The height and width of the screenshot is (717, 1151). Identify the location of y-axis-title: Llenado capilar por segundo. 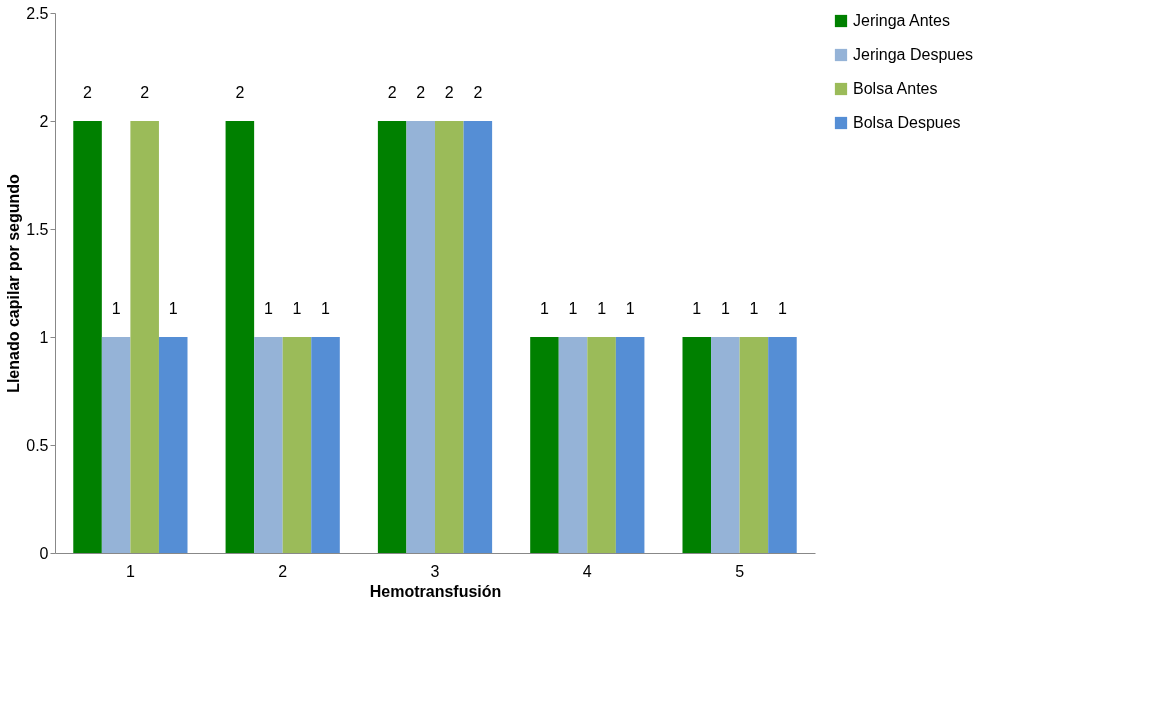
(14, 283).